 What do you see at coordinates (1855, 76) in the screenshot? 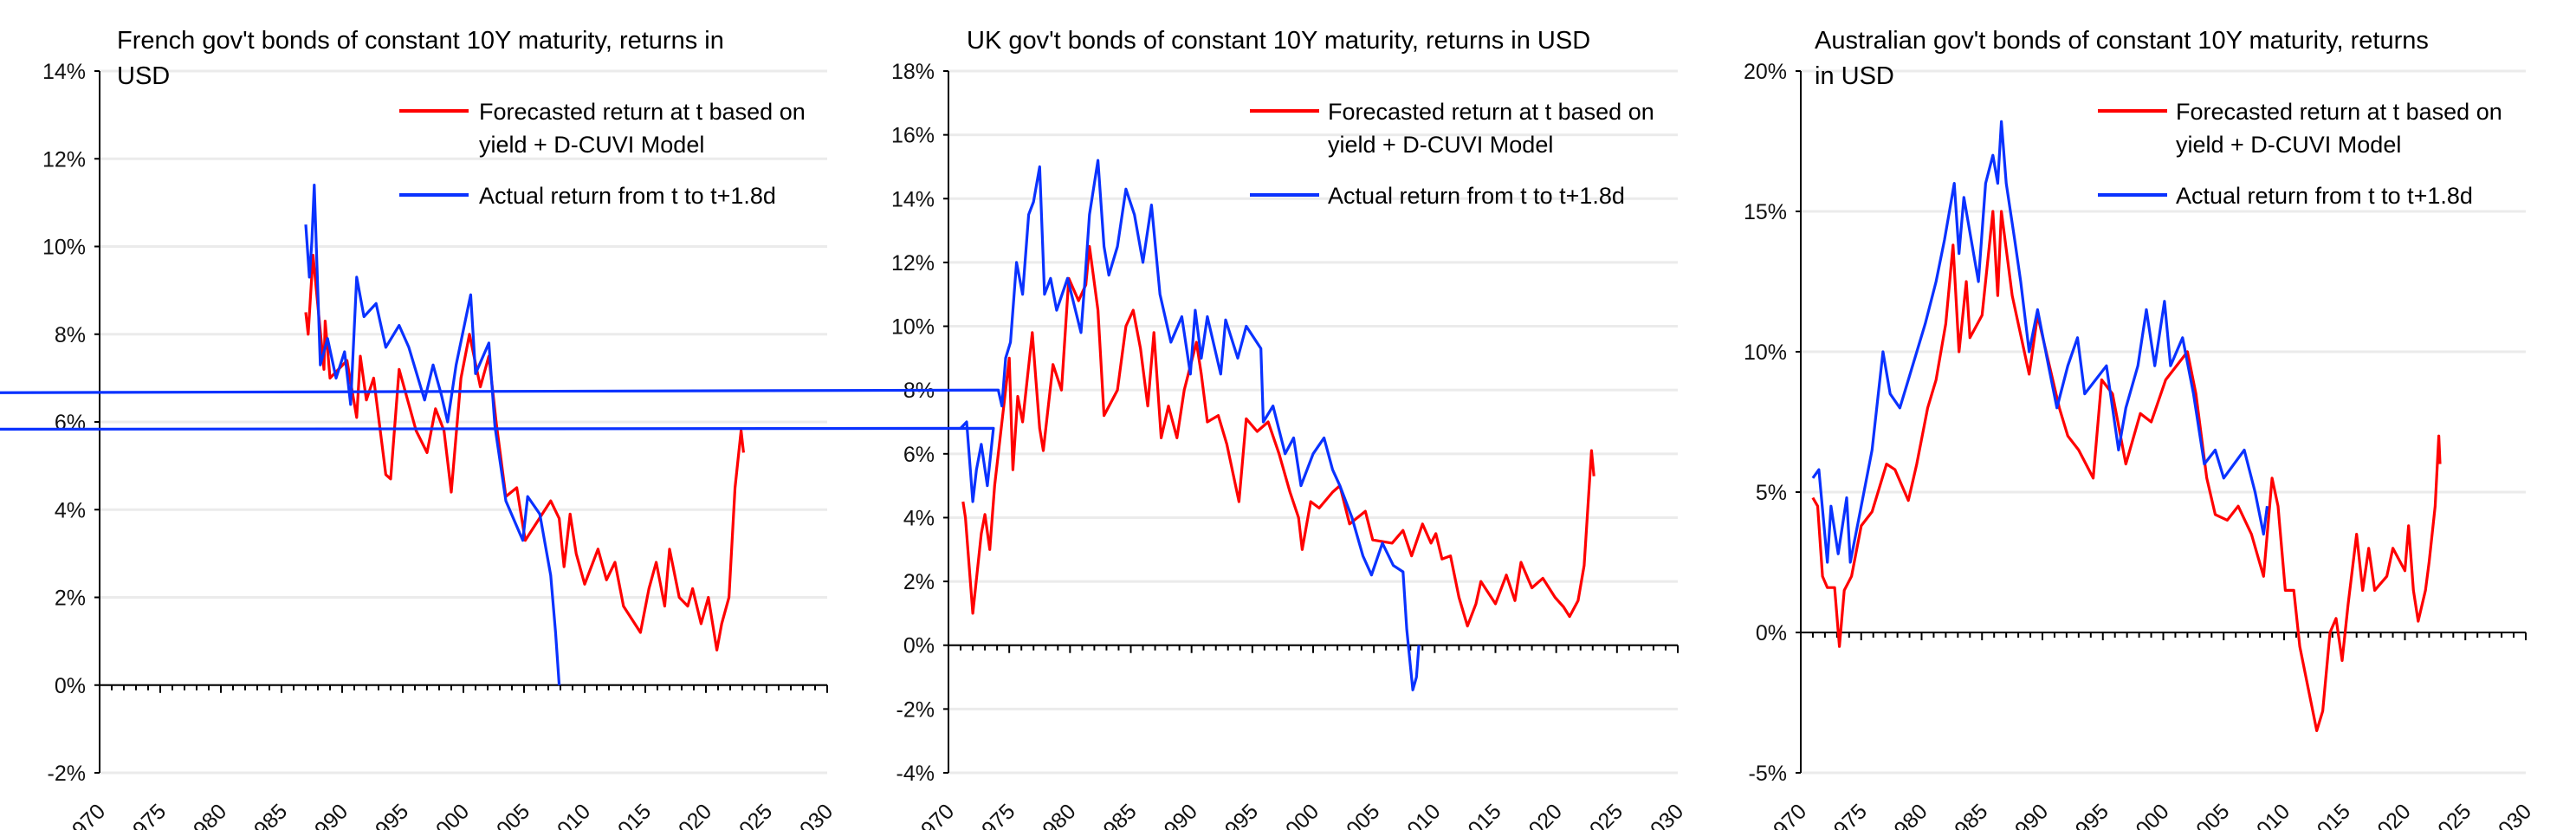
I see `chart-title: in USD` at bounding box center [1855, 76].